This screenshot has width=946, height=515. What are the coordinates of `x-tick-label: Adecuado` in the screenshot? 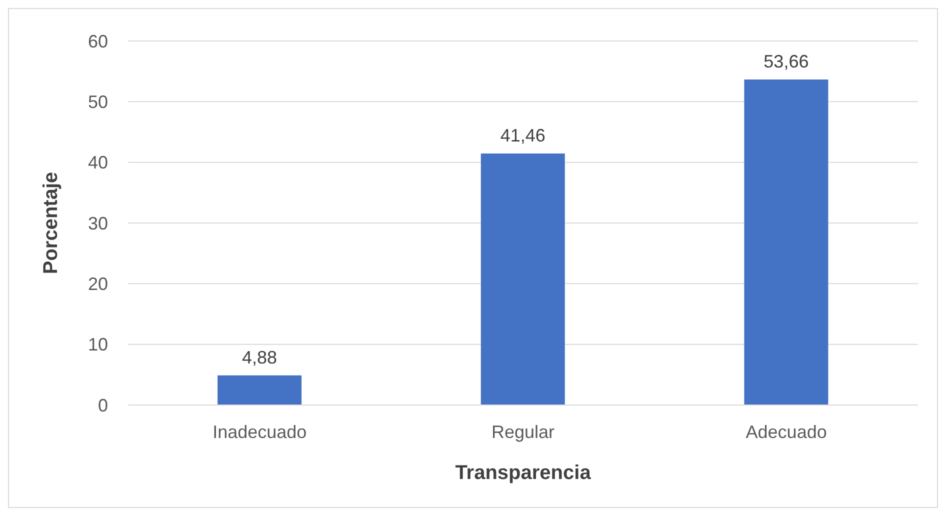 It's located at (786, 432).